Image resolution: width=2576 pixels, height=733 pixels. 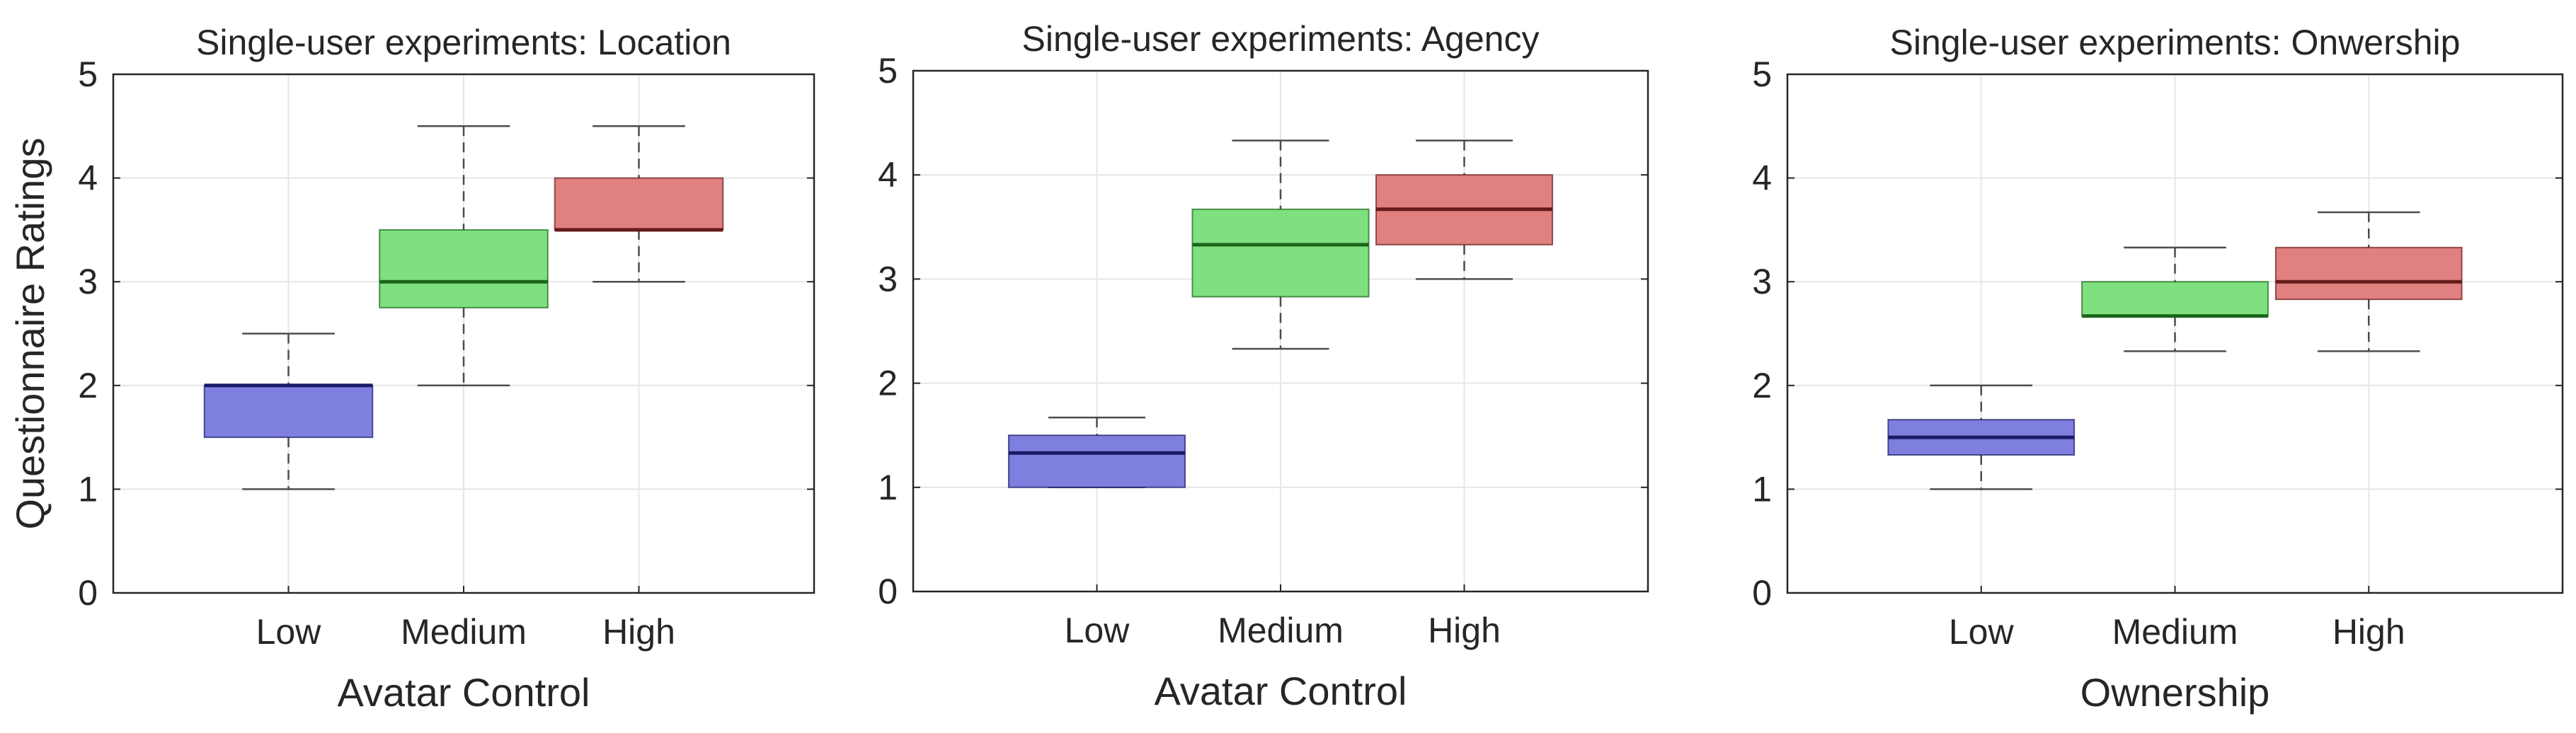 What do you see at coordinates (2175, 692) in the screenshot?
I see `x-axis-label: Ownership` at bounding box center [2175, 692].